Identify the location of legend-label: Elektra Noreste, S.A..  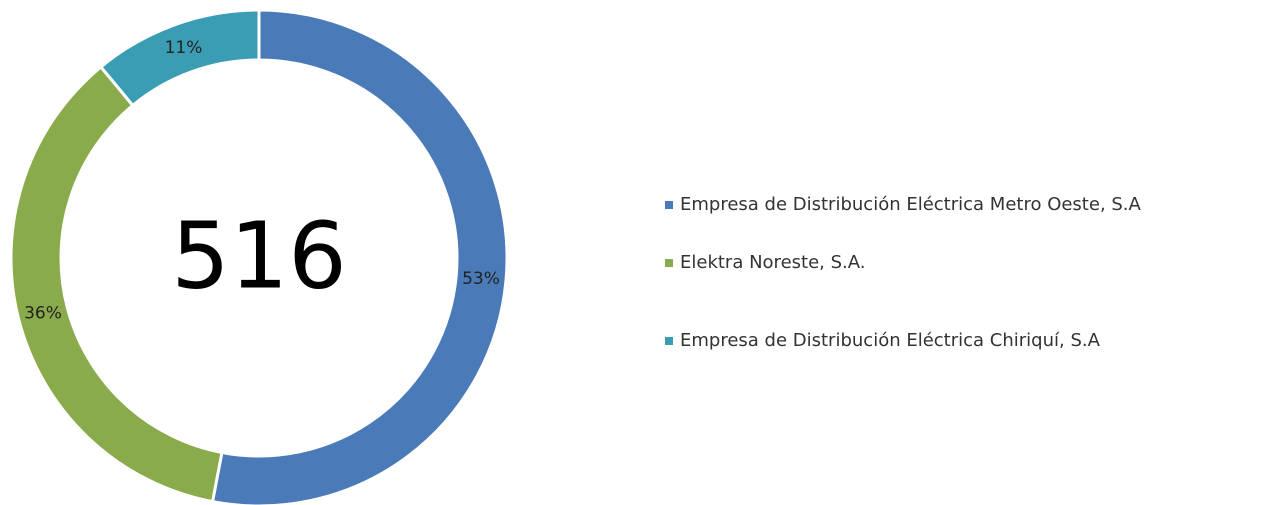
(772, 262).